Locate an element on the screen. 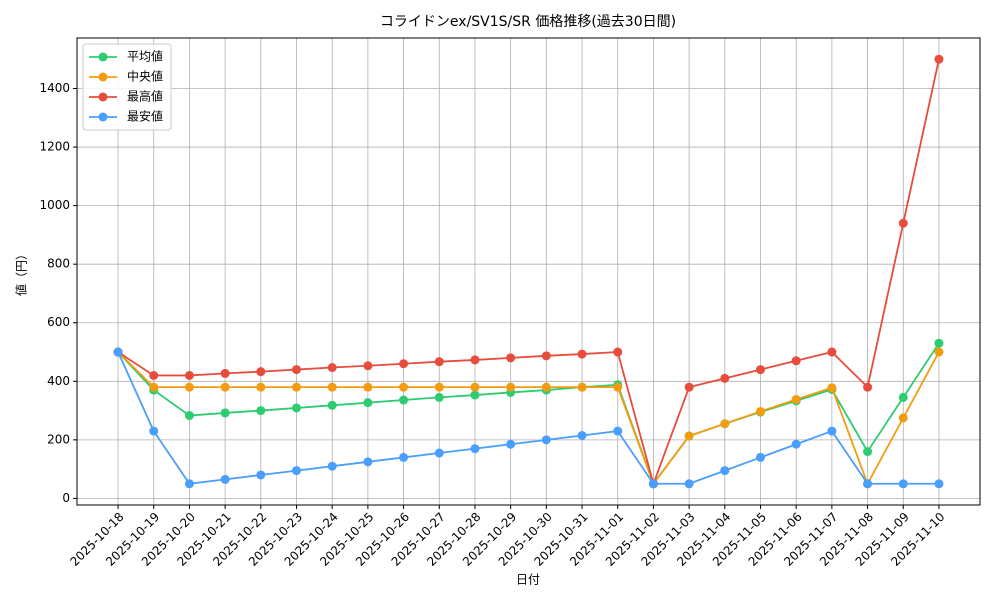  y-tick-label: 800 is located at coordinates (58, 264).